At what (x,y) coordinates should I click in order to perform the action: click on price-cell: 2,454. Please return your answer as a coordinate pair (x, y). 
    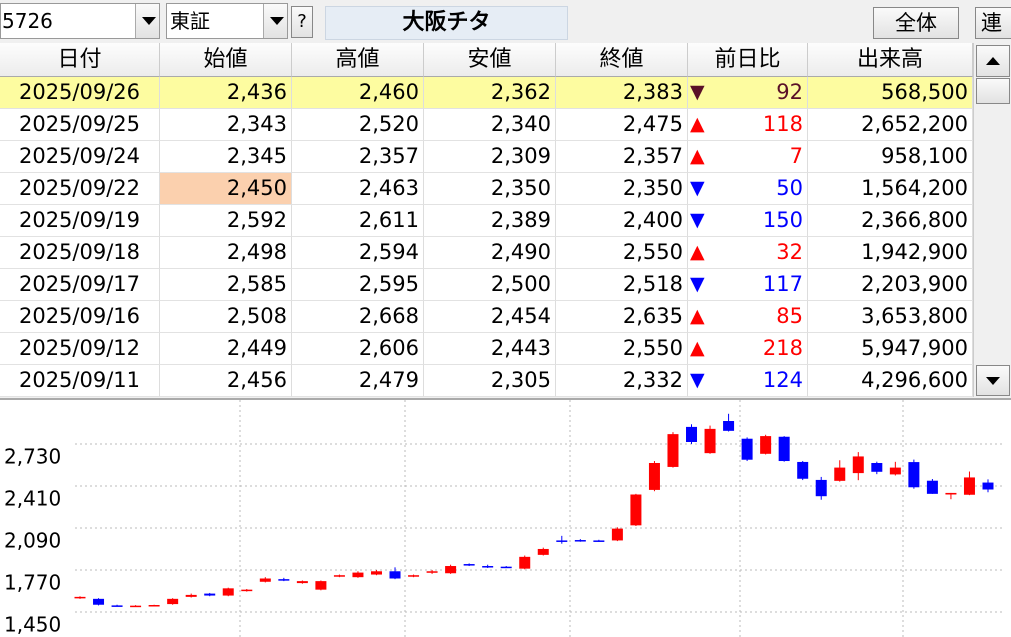
    Looking at the image, I should click on (490, 317).